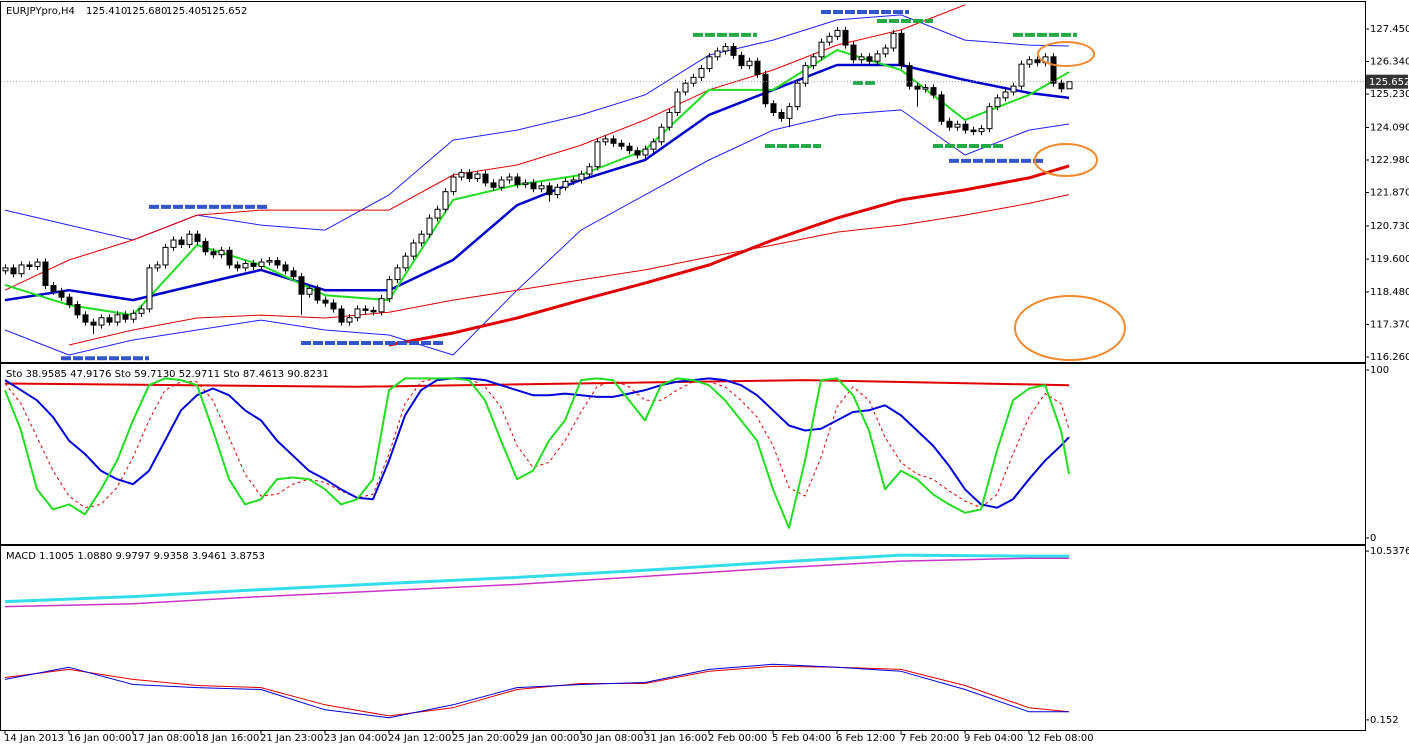  I want to click on x-tick-label: 2 Feb 00:00, so click(737, 738).